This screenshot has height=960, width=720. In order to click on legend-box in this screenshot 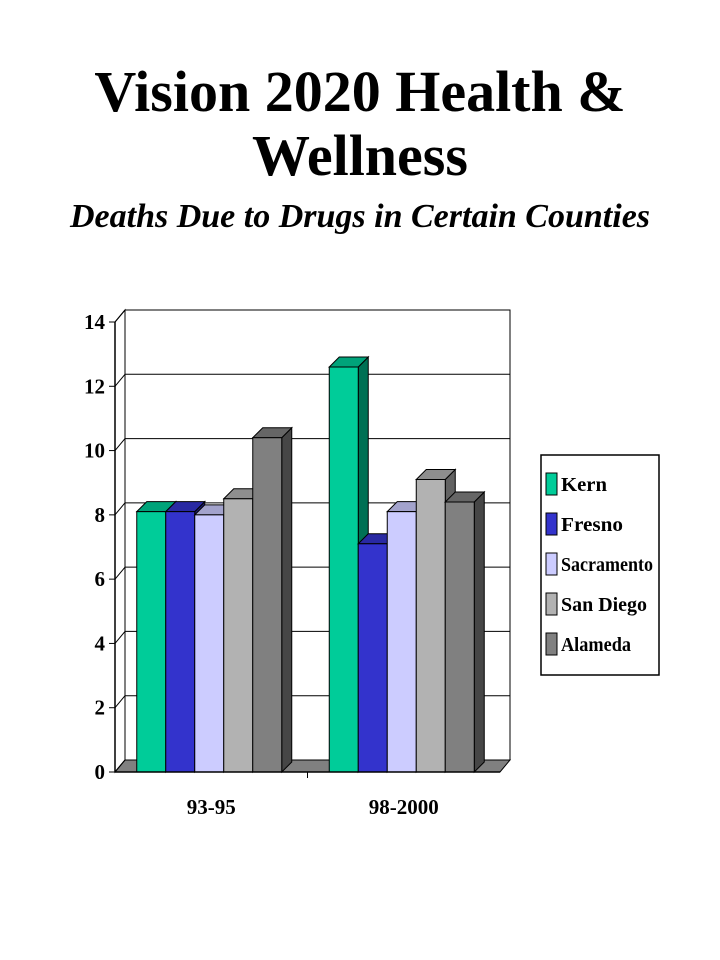, I will do `click(600, 565)`.